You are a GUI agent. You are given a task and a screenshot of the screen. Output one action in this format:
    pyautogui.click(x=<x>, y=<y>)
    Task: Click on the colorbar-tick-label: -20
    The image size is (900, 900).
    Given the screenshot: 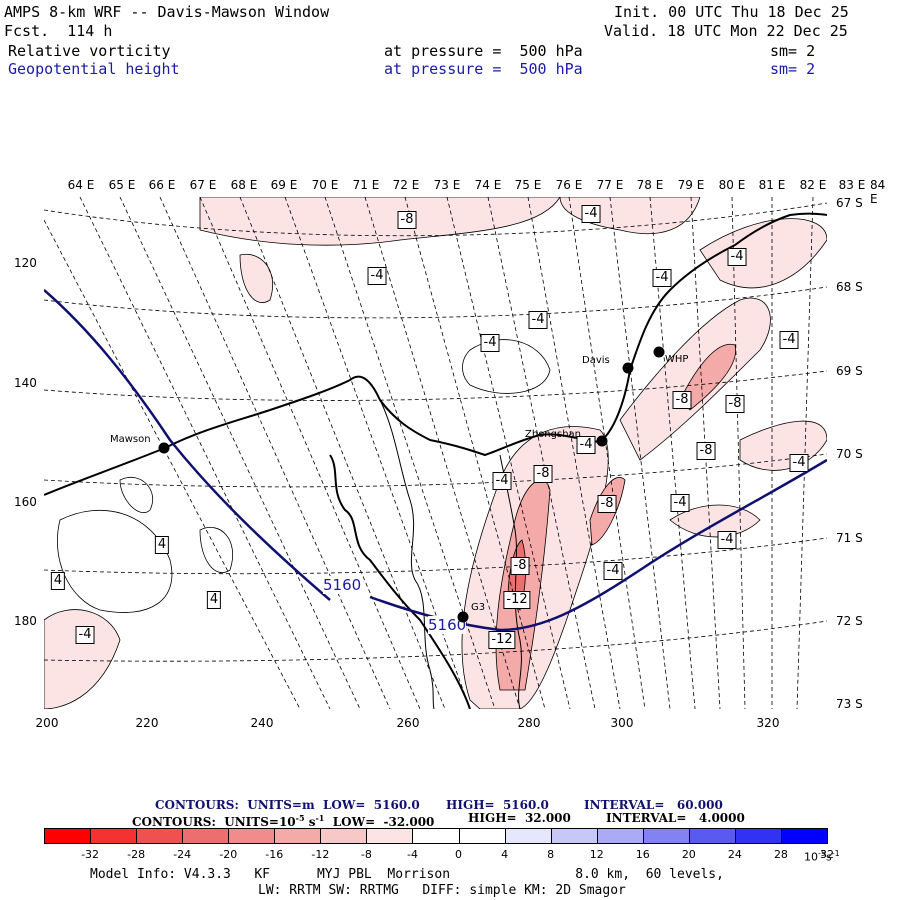 What is the action you would take?
    pyautogui.click(x=228, y=854)
    